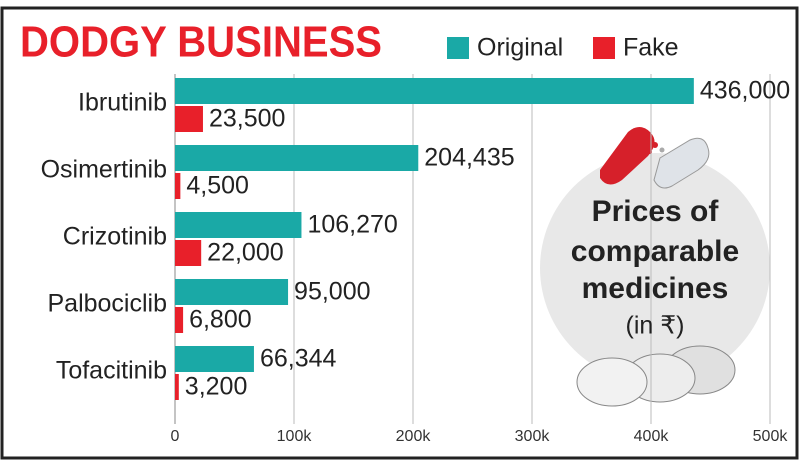 Image resolution: width=800 pixels, height=468 pixels. I want to click on value-label: 95,000, so click(332, 292).